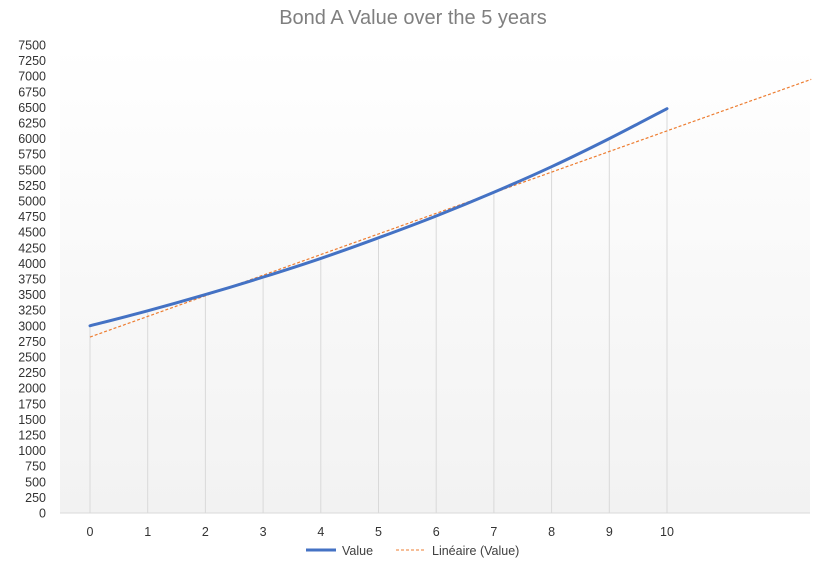  What do you see at coordinates (32, 170) in the screenshot?
I see `y-tick-label: 5500` at bounding box center [32, 170].